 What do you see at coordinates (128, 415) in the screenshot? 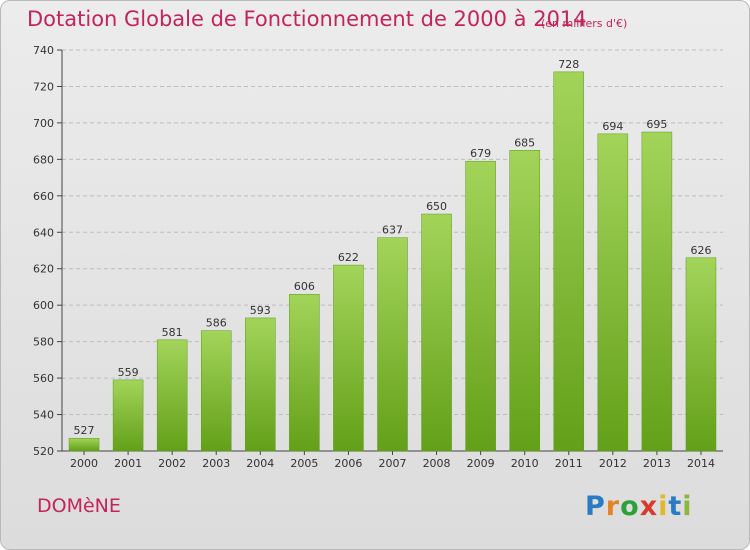
I see `bar-2001` at bounding box center [128, 415].